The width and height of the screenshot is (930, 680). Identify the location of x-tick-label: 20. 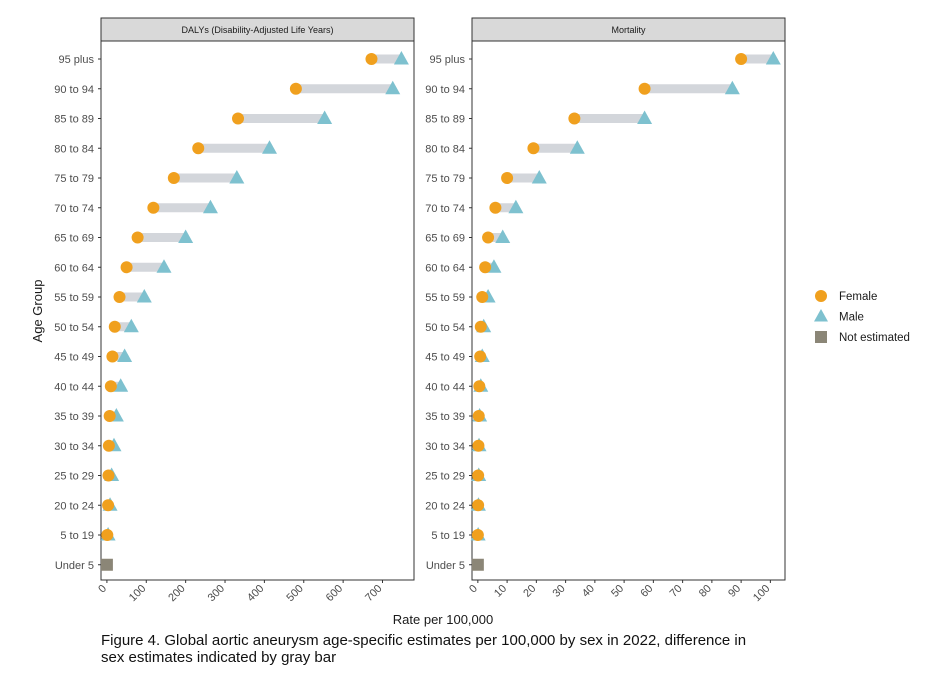
(529, 591).